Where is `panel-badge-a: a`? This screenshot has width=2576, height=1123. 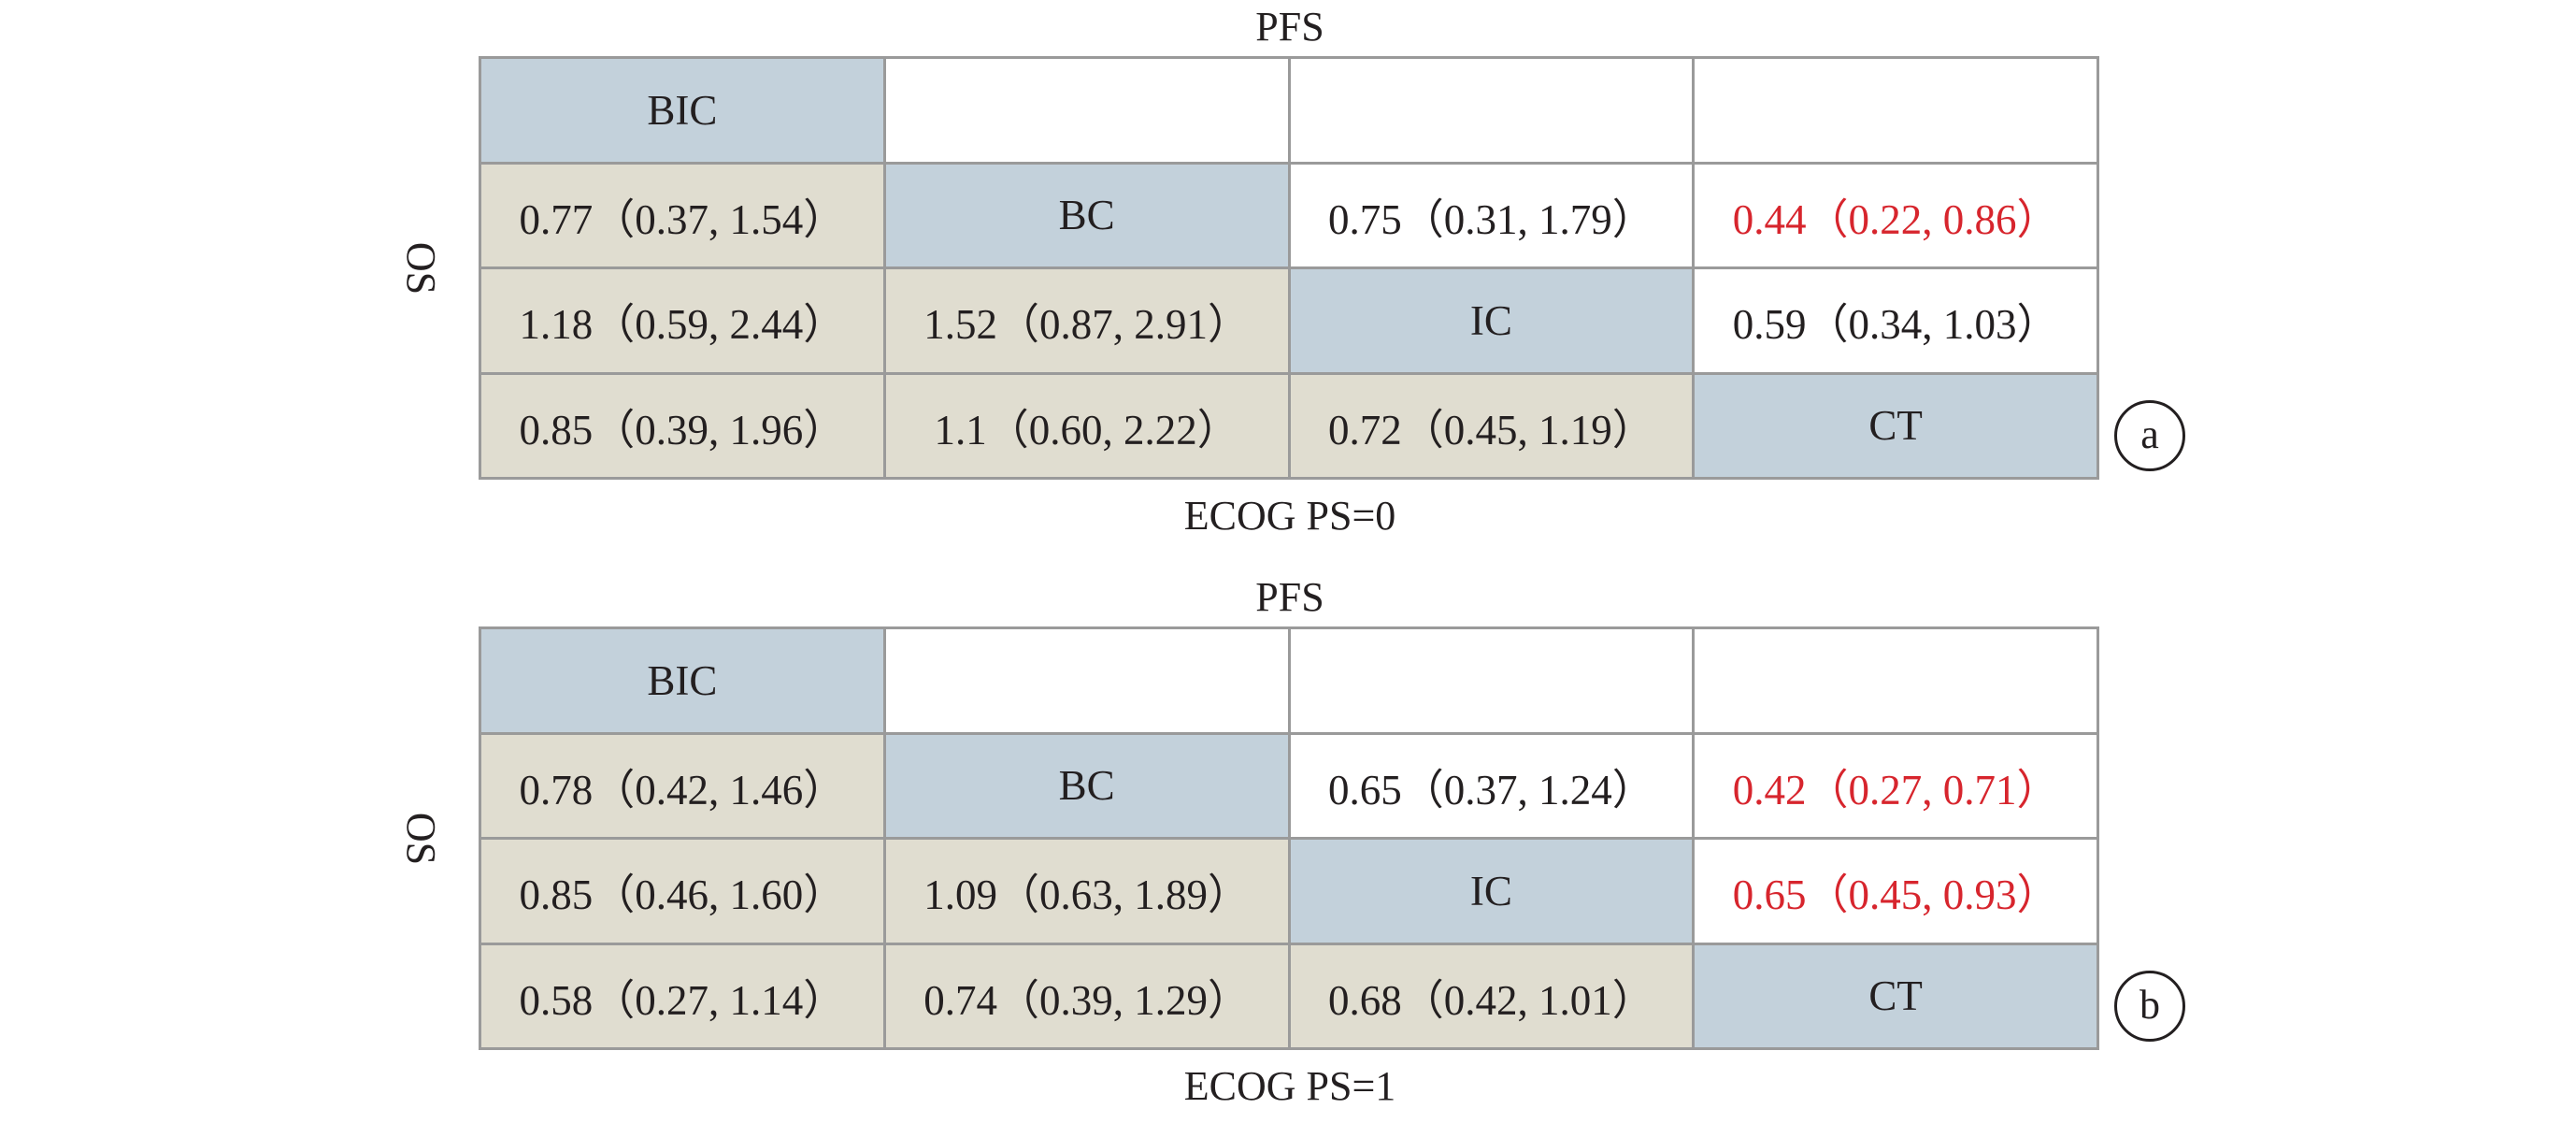
panel-badge-a: a is located at coordinates (2149, 435).